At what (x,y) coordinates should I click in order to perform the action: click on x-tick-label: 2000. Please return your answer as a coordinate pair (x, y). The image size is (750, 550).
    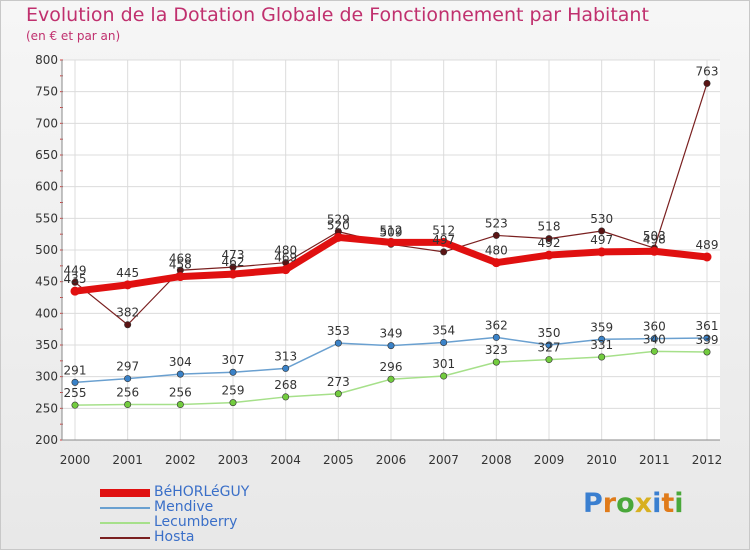
    Looking at the image, I should click on (75, 460).